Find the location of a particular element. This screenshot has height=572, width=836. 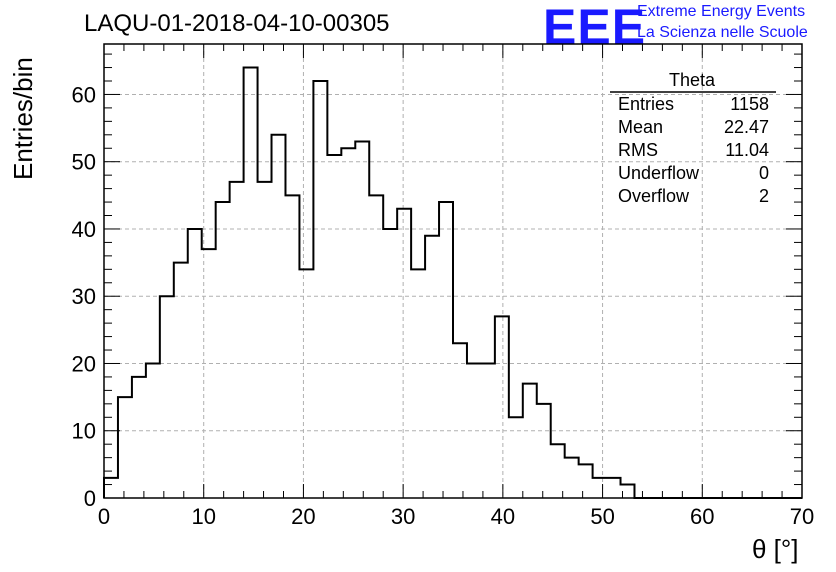

stats-label: Overflow is located at coordinates (654, 196).